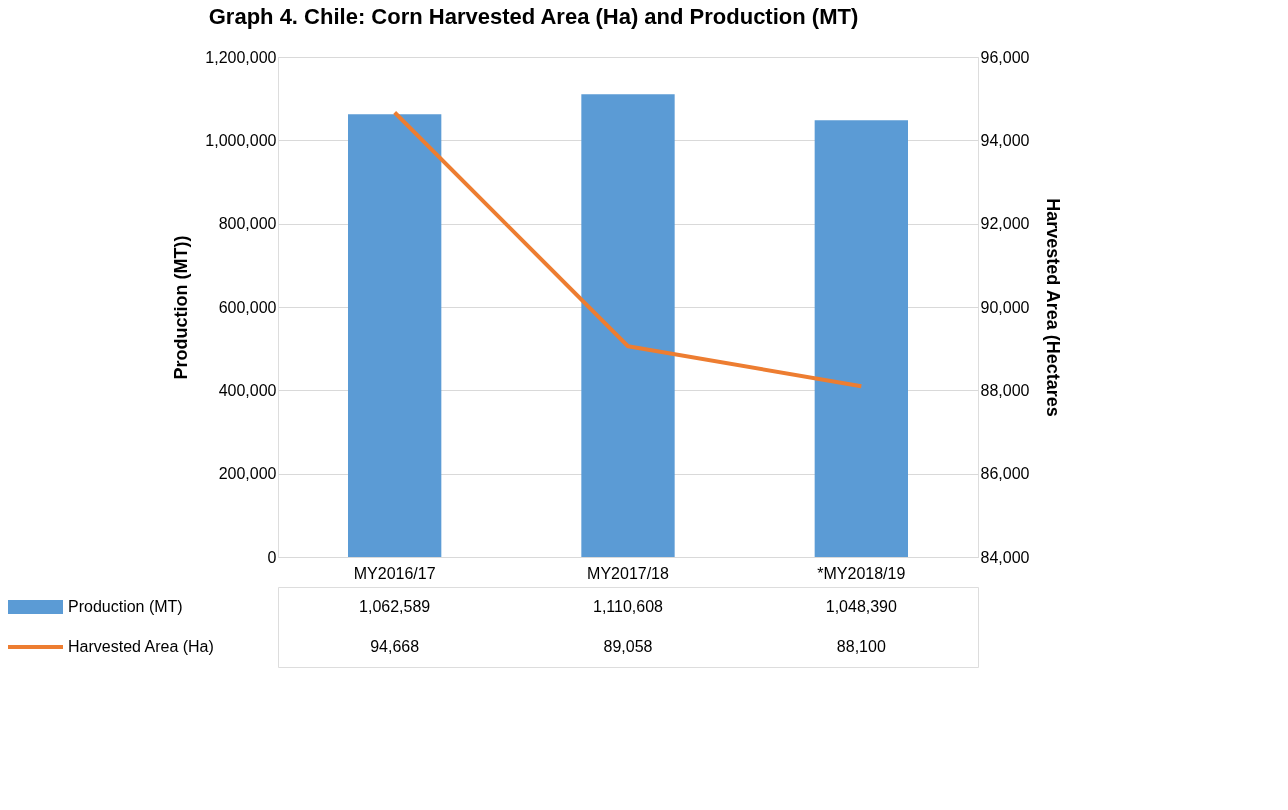 This screenshot has height=810, width=1288. What do you see at coordinates (861, 573) in the screenshot?
I see `x-tick-label: *MY2018/19` at bounding box center [861, 573].